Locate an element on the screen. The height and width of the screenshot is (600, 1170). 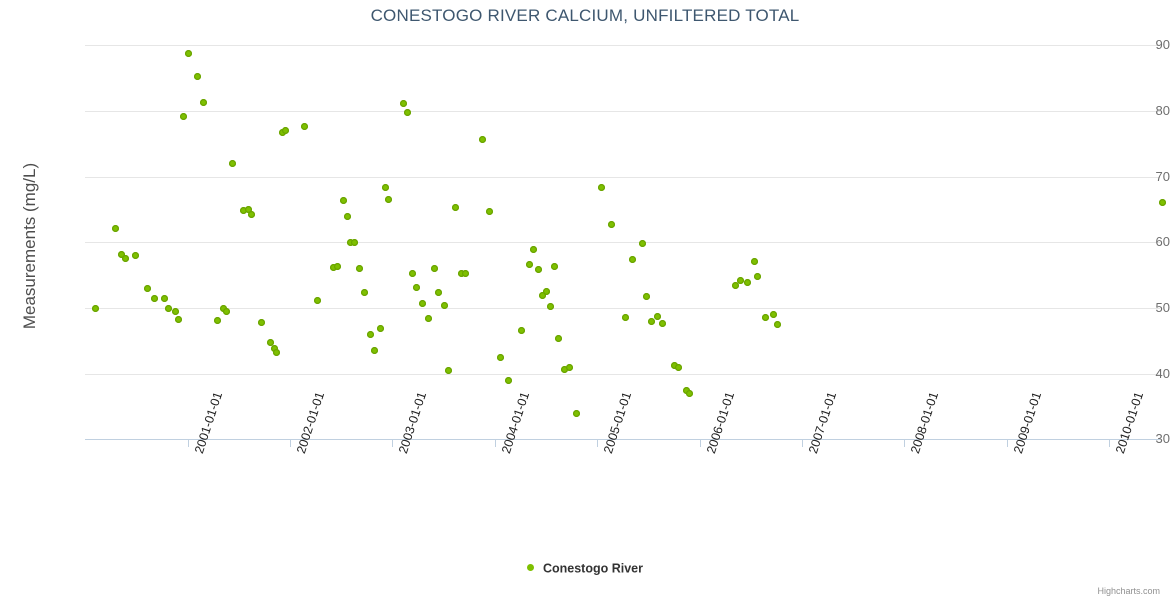
y-tick-30: 30 is located at coordinates (1162, 439).